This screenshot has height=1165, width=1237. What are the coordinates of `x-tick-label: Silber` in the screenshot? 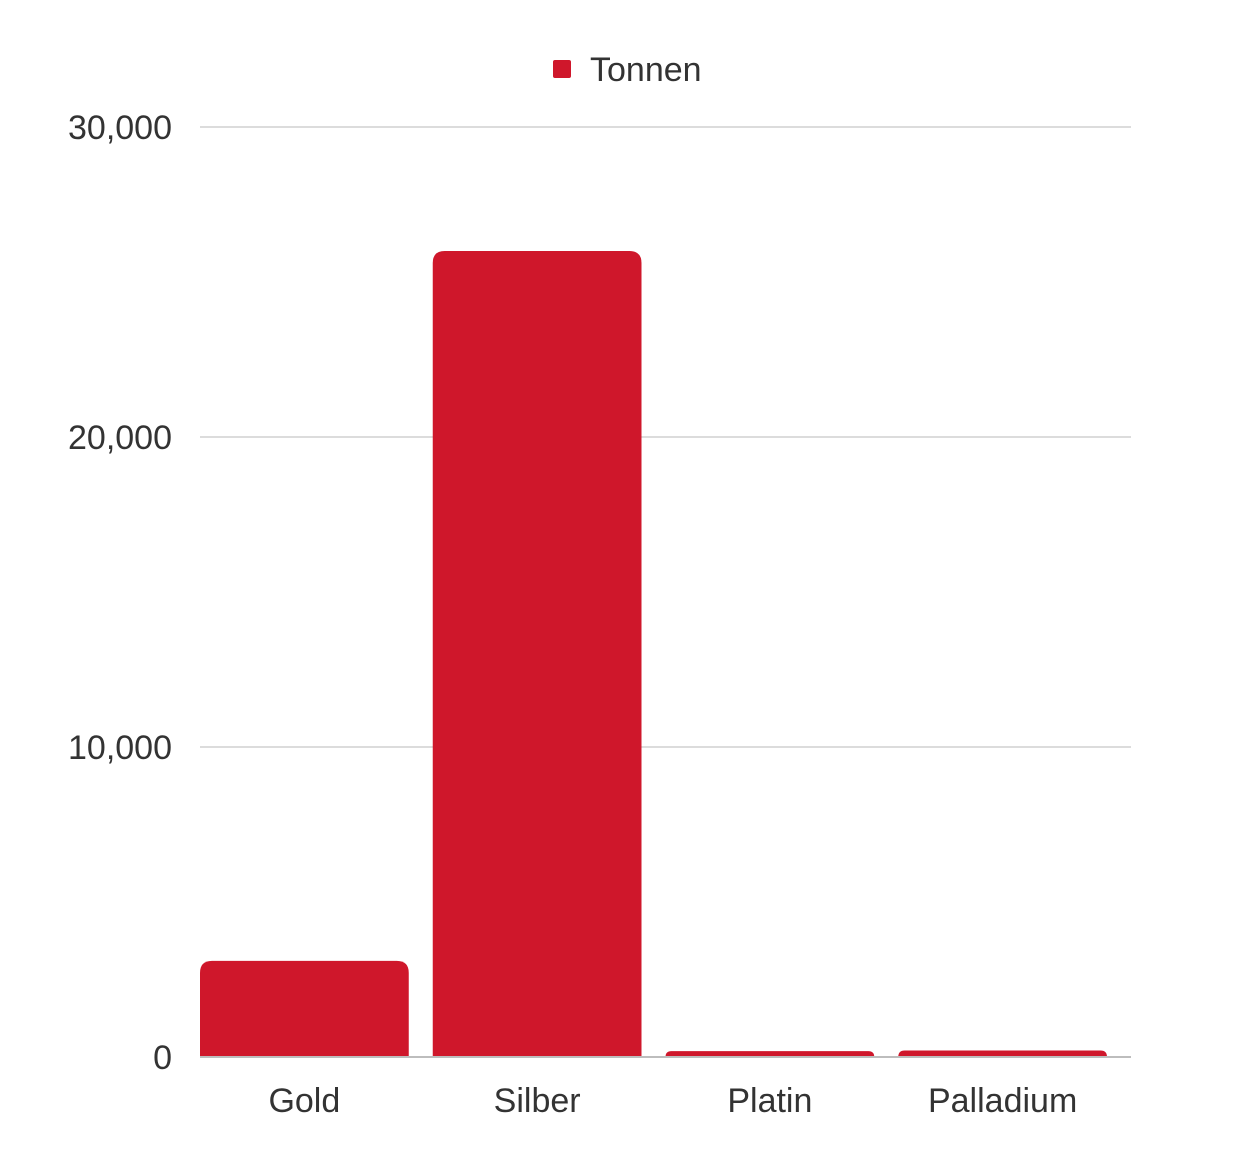 It's located at (537, 1101).